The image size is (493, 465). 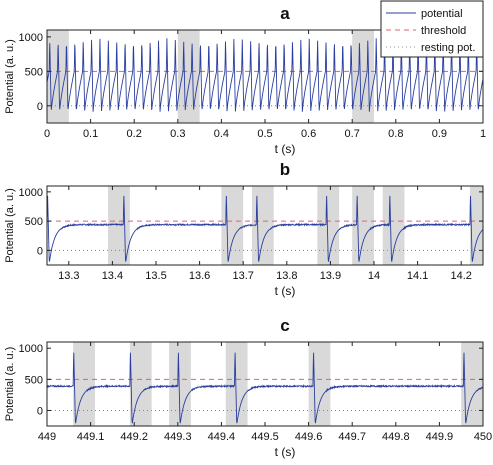 What do you see at coordinates (460, 276) in the screenshot?
I see `x-tick-label: 14.2` at bounding box center [460, 276].